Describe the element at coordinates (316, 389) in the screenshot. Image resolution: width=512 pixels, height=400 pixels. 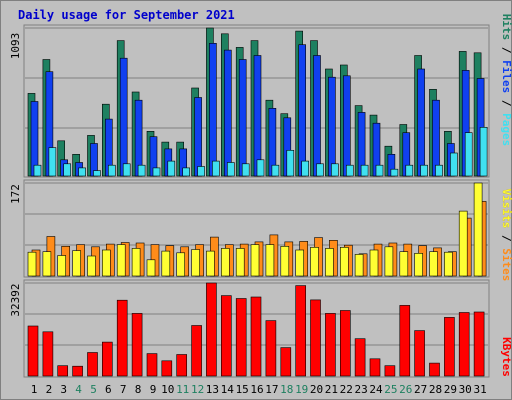
I see `day-label: 20` at that location.